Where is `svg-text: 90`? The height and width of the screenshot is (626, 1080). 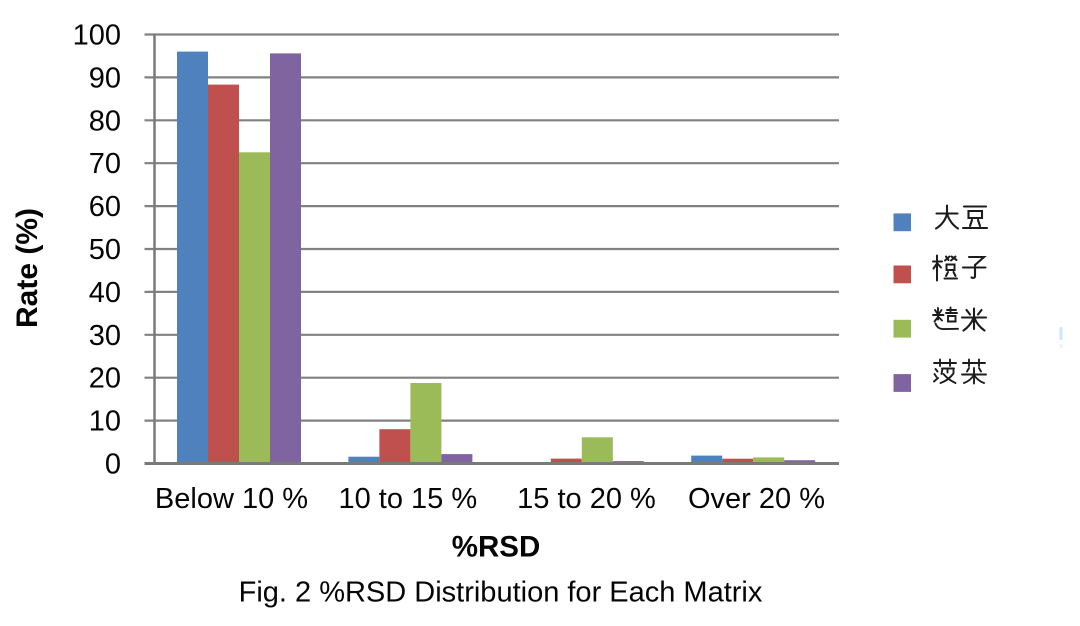
svg-text: 90 is located at coordinates (105, 78).